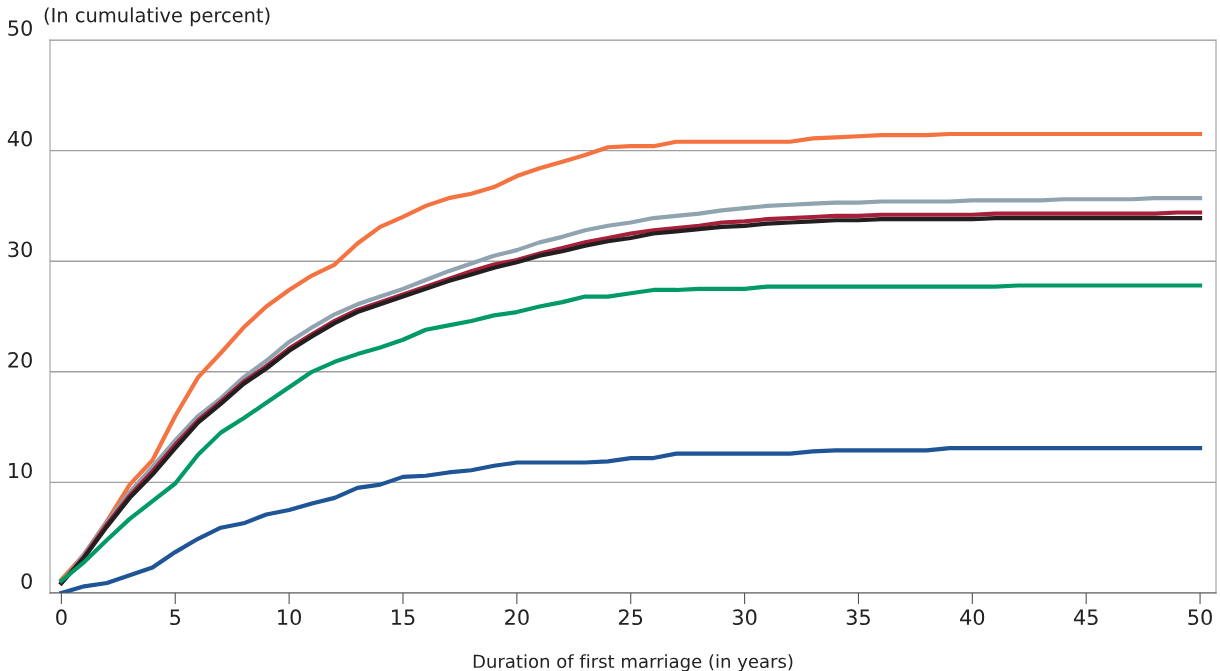  What do you see at coordinates (744, 617) in the screenshot?
I see `x-tick-label: 30` at bounding box center [744, 617].